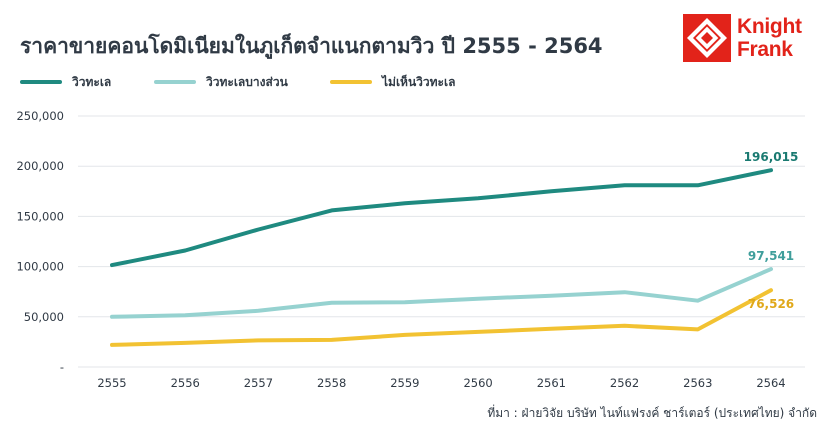 The width and height of the screenshot is (835, 438). Describe the element at coordinates (185, 383) in the screenshot. I see `x-tick-label: 2556` at that location.